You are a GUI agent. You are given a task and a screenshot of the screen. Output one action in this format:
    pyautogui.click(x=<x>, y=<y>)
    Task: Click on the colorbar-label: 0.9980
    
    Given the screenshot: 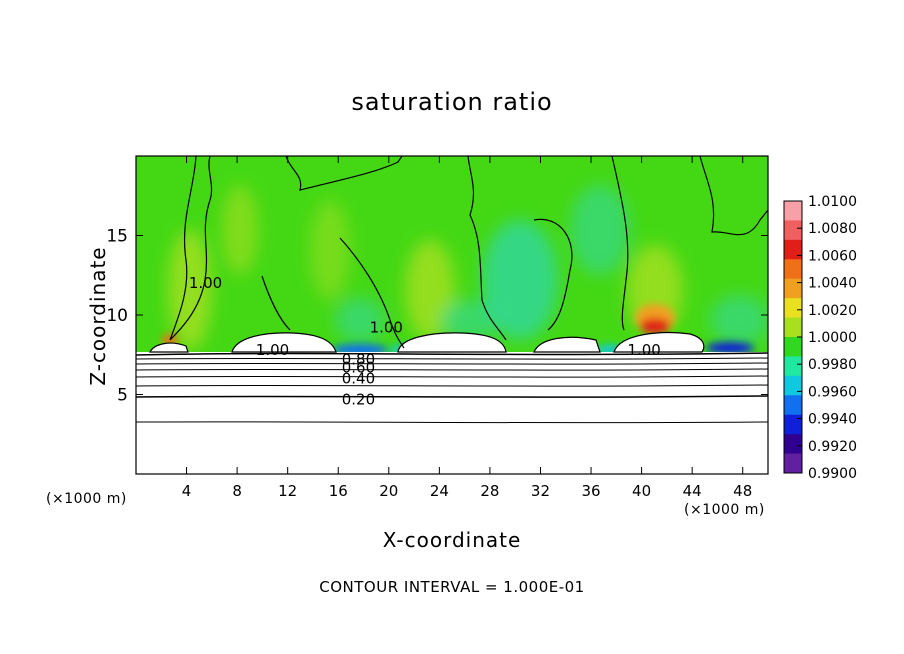 What is the action you would take?
    pyautogui.click(x=832, y=365)
    